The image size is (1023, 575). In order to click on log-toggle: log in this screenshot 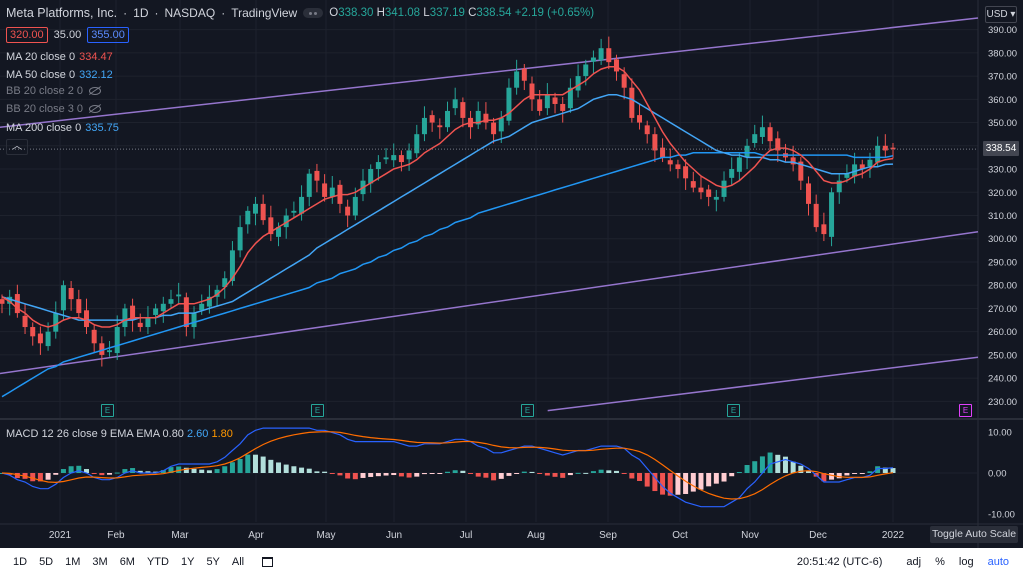, I will do `click(966, 561)`.